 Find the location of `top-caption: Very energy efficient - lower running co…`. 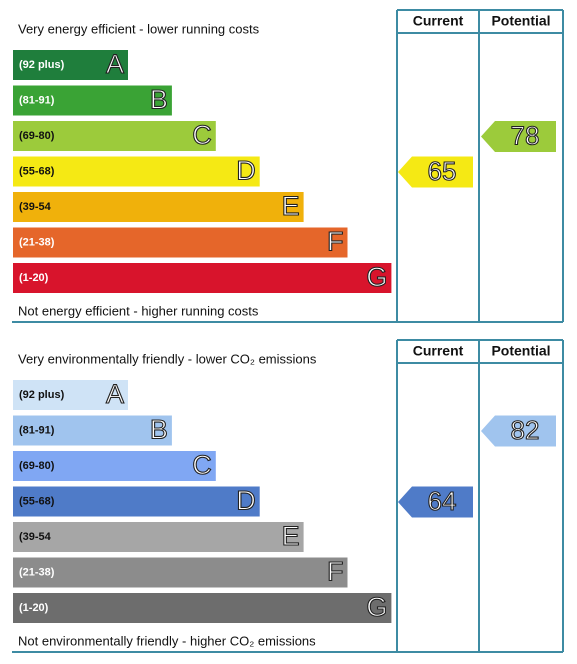

top-caption: Very energy efficient - lower running co… is located at coordinates (139, 28).